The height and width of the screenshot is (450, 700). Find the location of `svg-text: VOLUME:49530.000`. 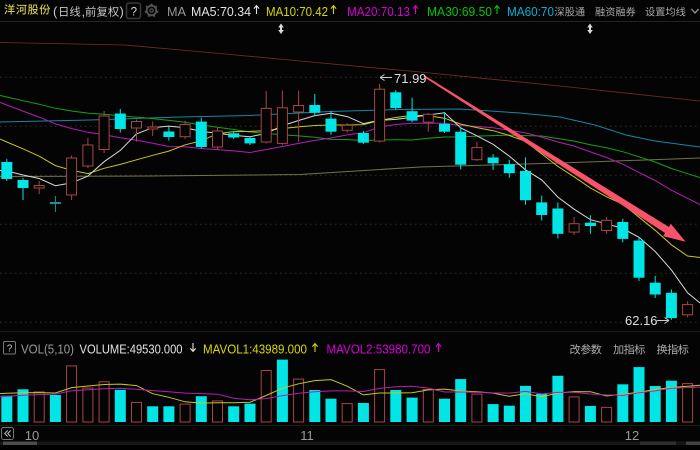

svg-text: VOLUME:49530.000 is located at coordinates (131, 350).